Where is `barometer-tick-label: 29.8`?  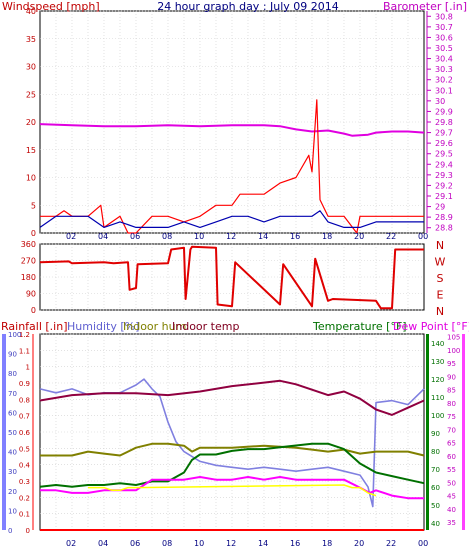 barometer-tick-label: 29.8 is located at coordinates (444, 122).